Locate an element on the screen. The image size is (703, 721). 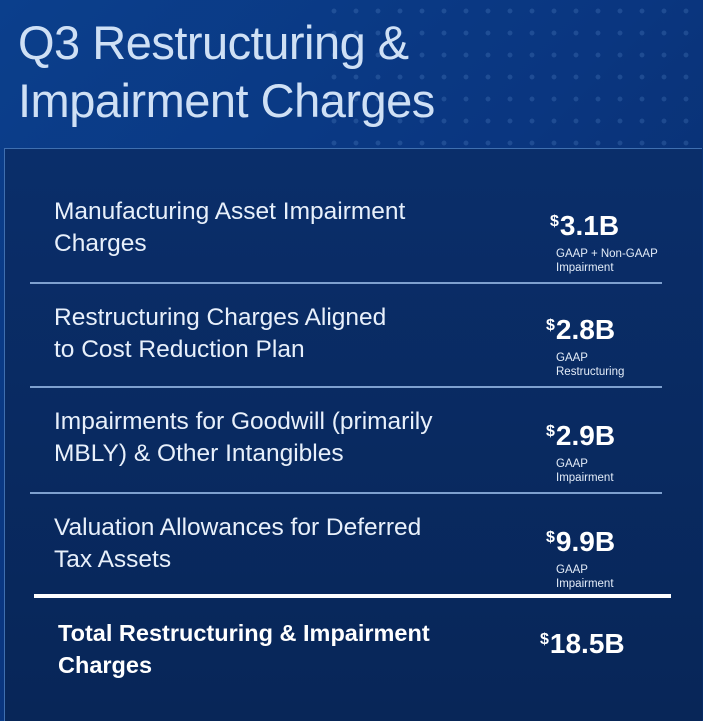
charge-type-note: GAAP Restructuring is located at coordinates (590, 365).